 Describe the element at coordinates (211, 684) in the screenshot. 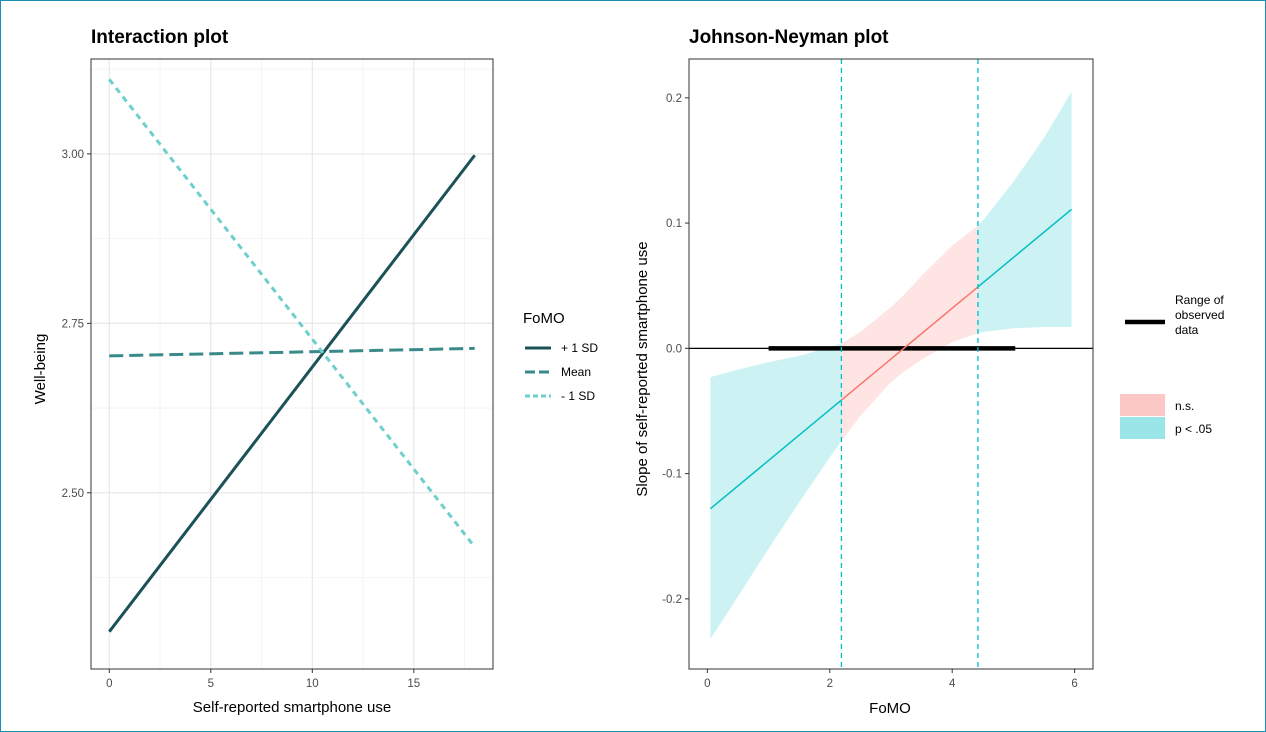

I see `x-tick-label: 5` at that location.